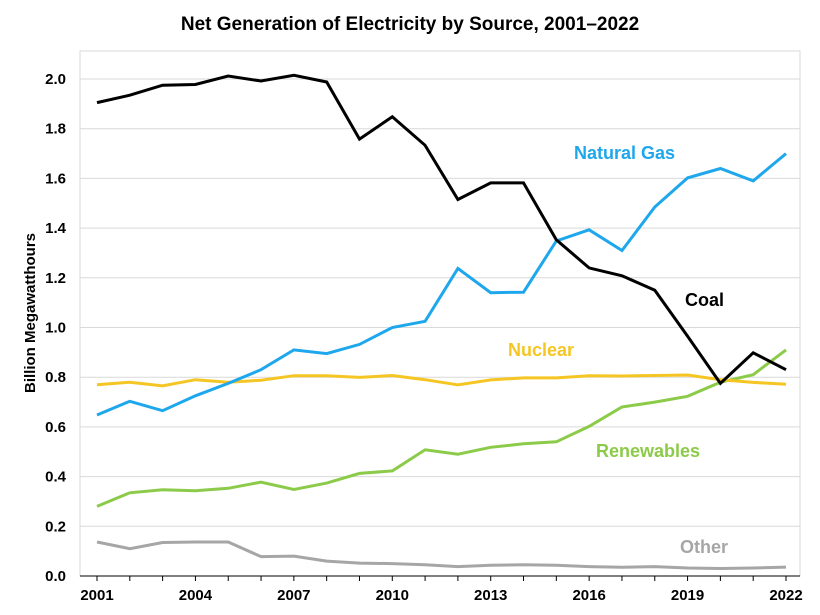 Image resolution: width=820 pixels, height=615 pixels. What do you see at coordinates (624, 153) in the screenshot?
I see `series-label-natural-gas: Natural Gas` at bounding box center [624, 153].